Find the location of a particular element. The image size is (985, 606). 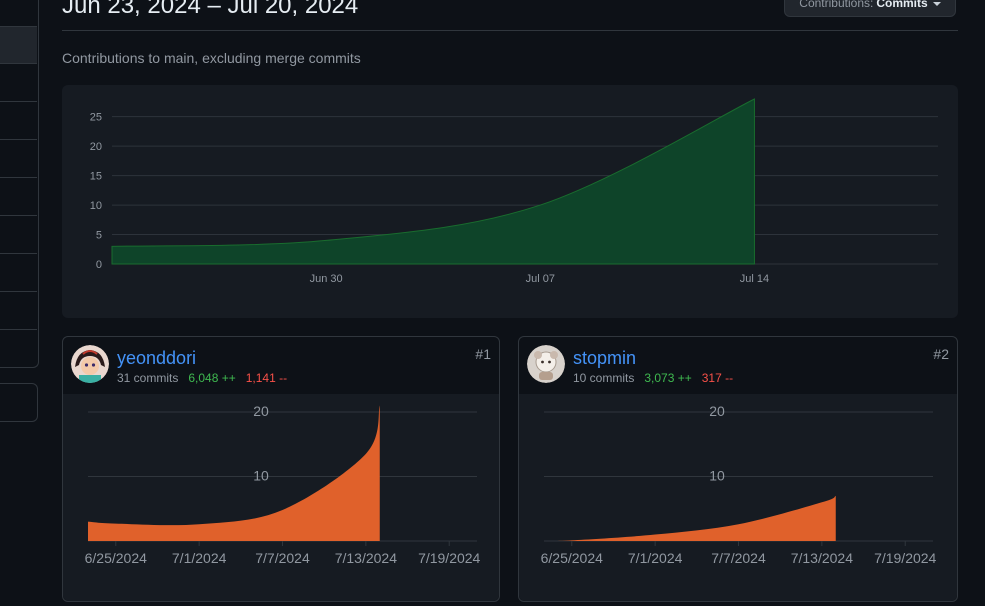

contributions-type-dropdown: Contributions: Commits is located at coordinates (870, 8).